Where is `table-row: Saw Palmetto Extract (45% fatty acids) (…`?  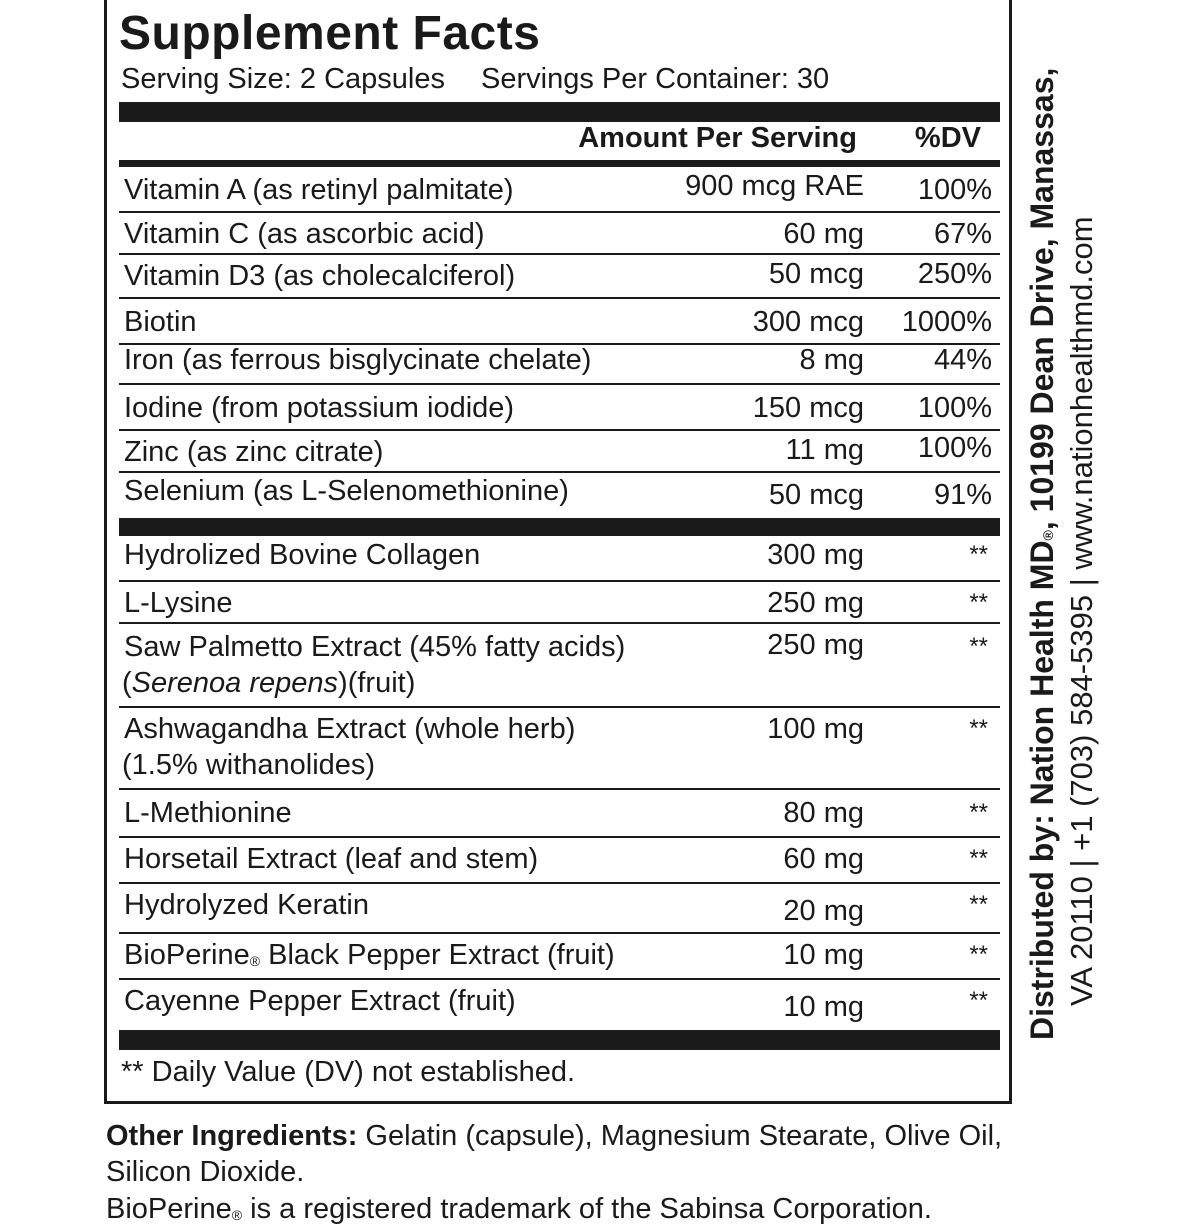 table-row: Saw Palmetto Extract (45% fatty acids) (… is located at coordinates (559, 668).